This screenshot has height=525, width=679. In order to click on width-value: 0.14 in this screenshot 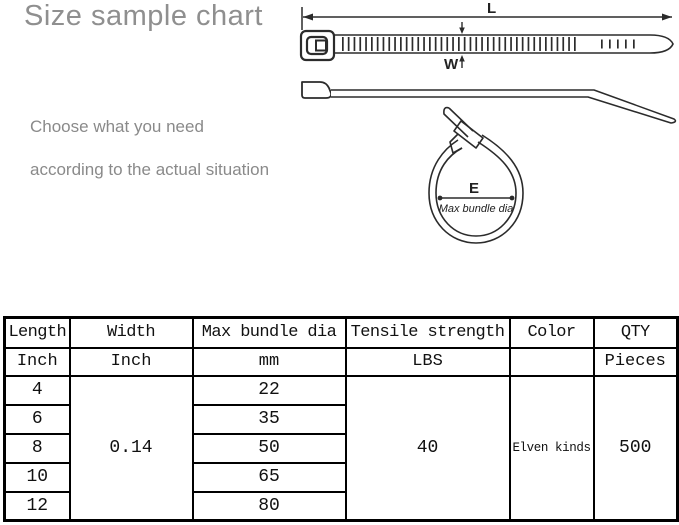, I will do `click(131, 448)`.